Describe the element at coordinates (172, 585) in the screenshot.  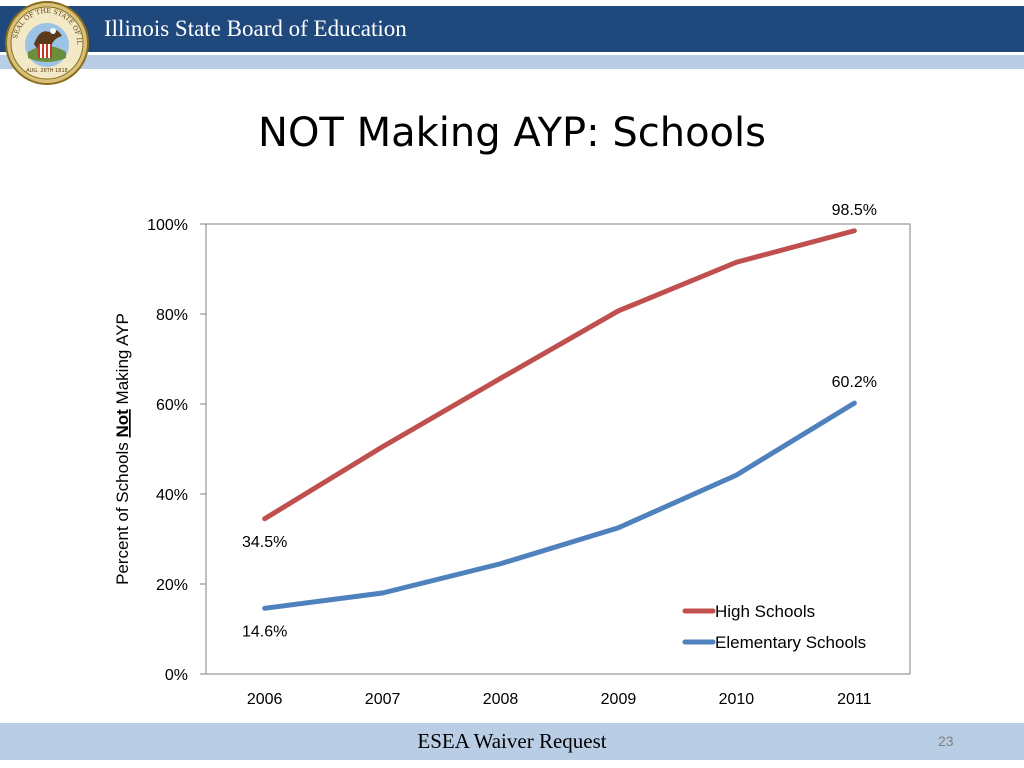
I see `y-tick-label: 20%` at that location.